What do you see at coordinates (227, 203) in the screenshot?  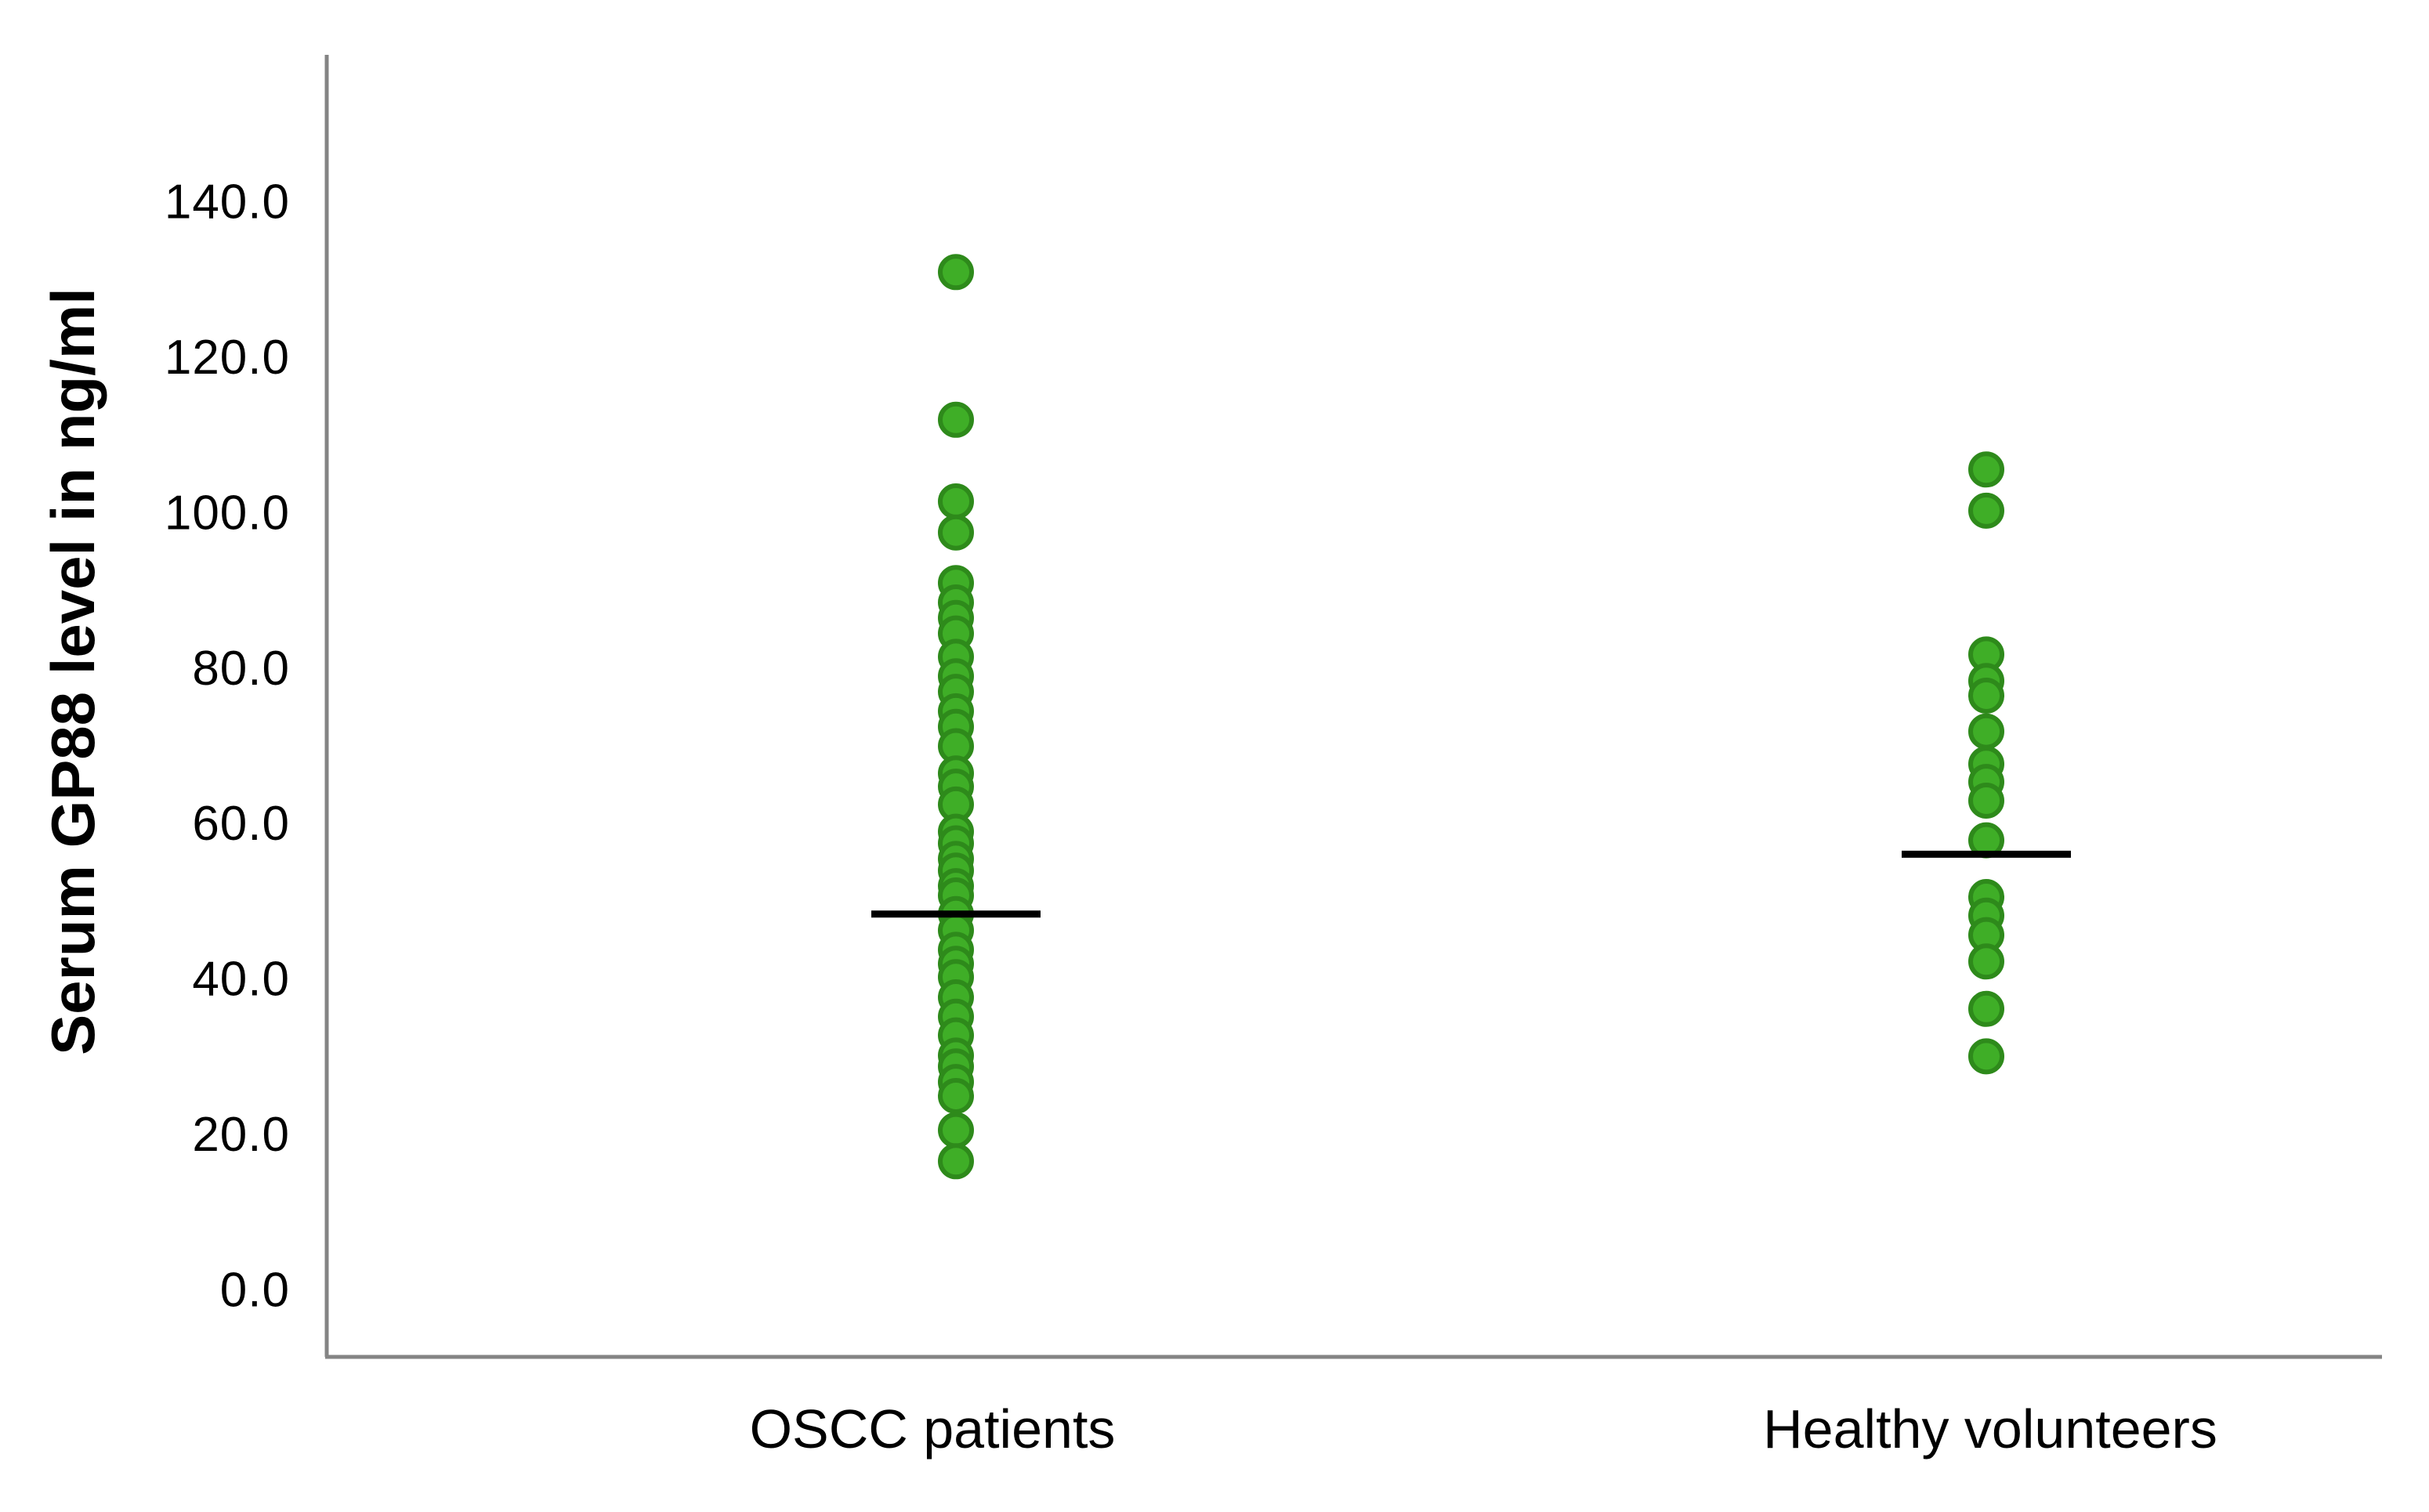 I see `y-tick-label: 140.0` at bounding box center [227, 203].